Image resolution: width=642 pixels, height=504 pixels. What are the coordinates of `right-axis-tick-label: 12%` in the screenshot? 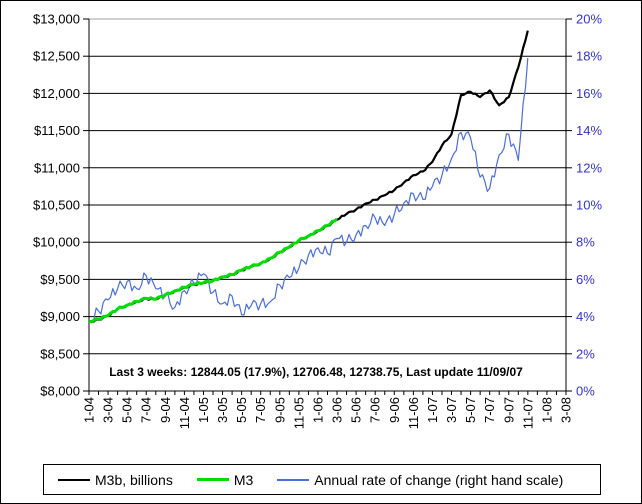 It's located at (589, 167).